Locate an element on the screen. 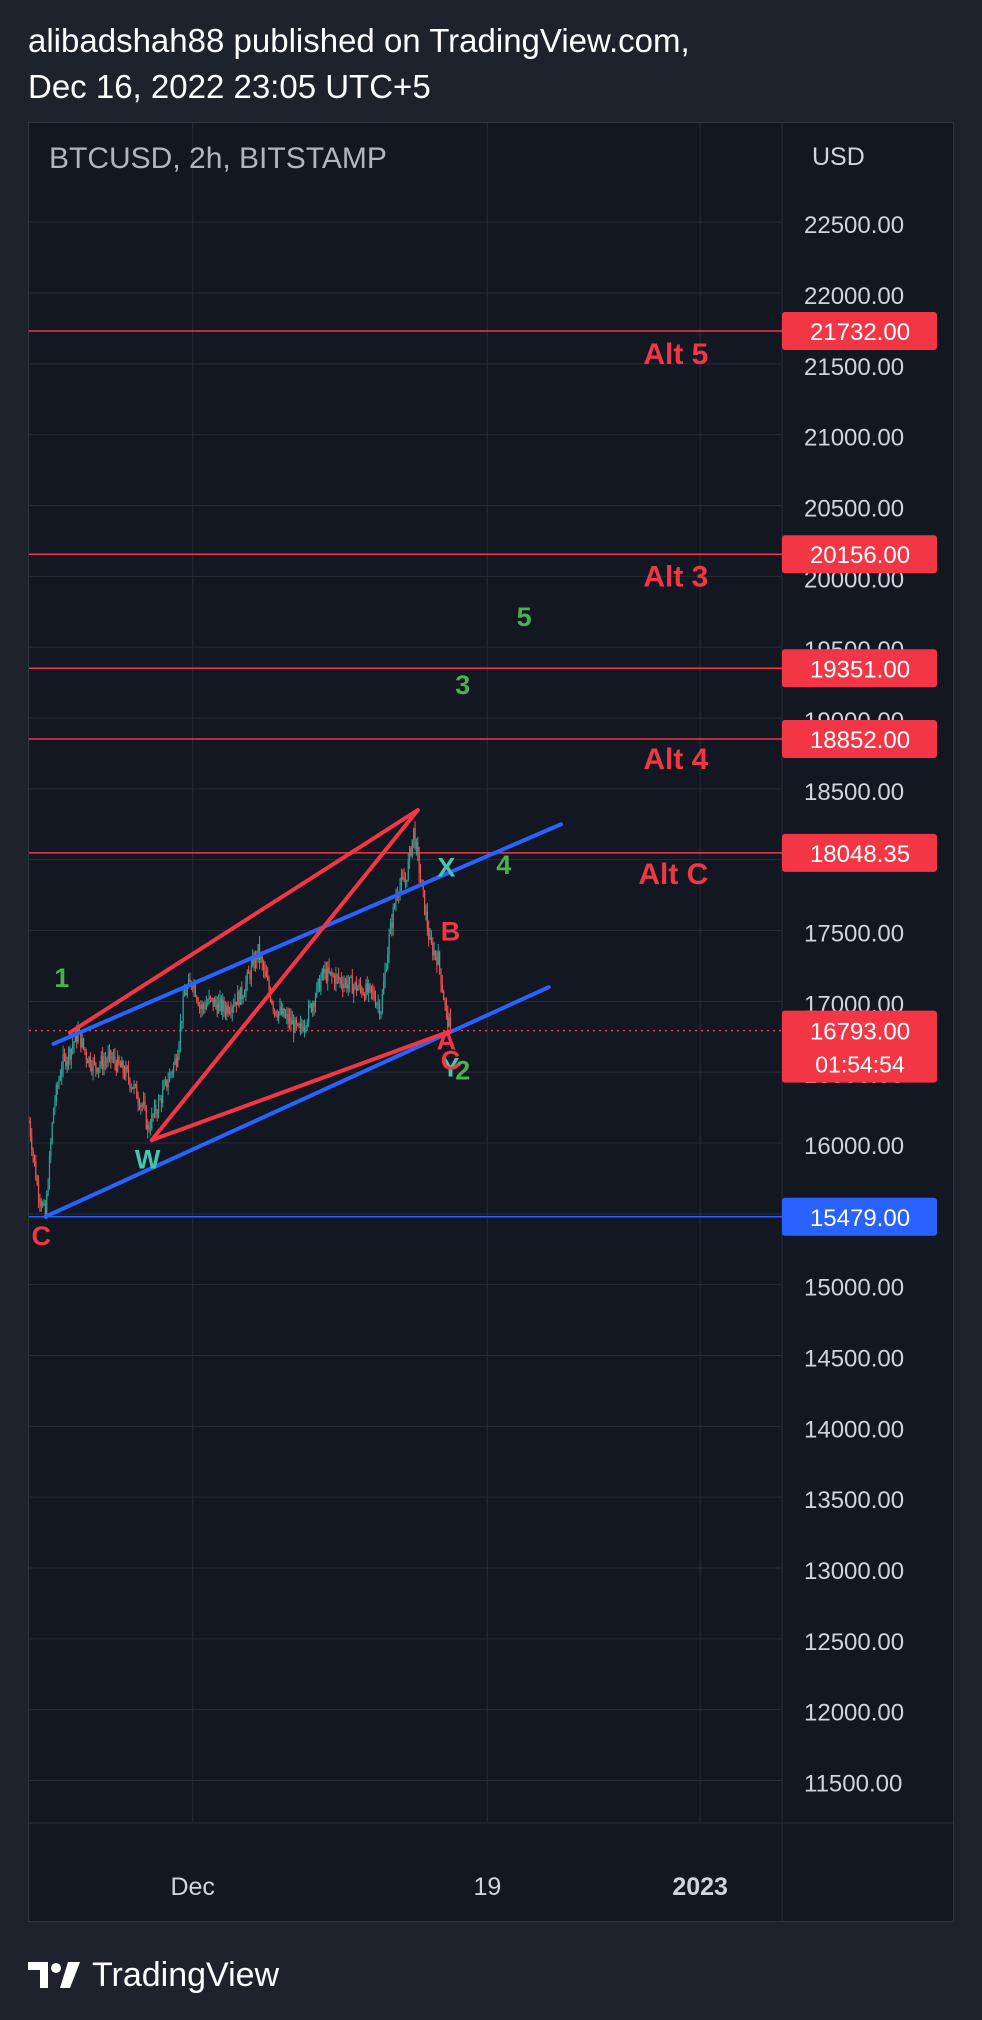  price-level-value: 20156.00 is located at coordinates (860, 555).